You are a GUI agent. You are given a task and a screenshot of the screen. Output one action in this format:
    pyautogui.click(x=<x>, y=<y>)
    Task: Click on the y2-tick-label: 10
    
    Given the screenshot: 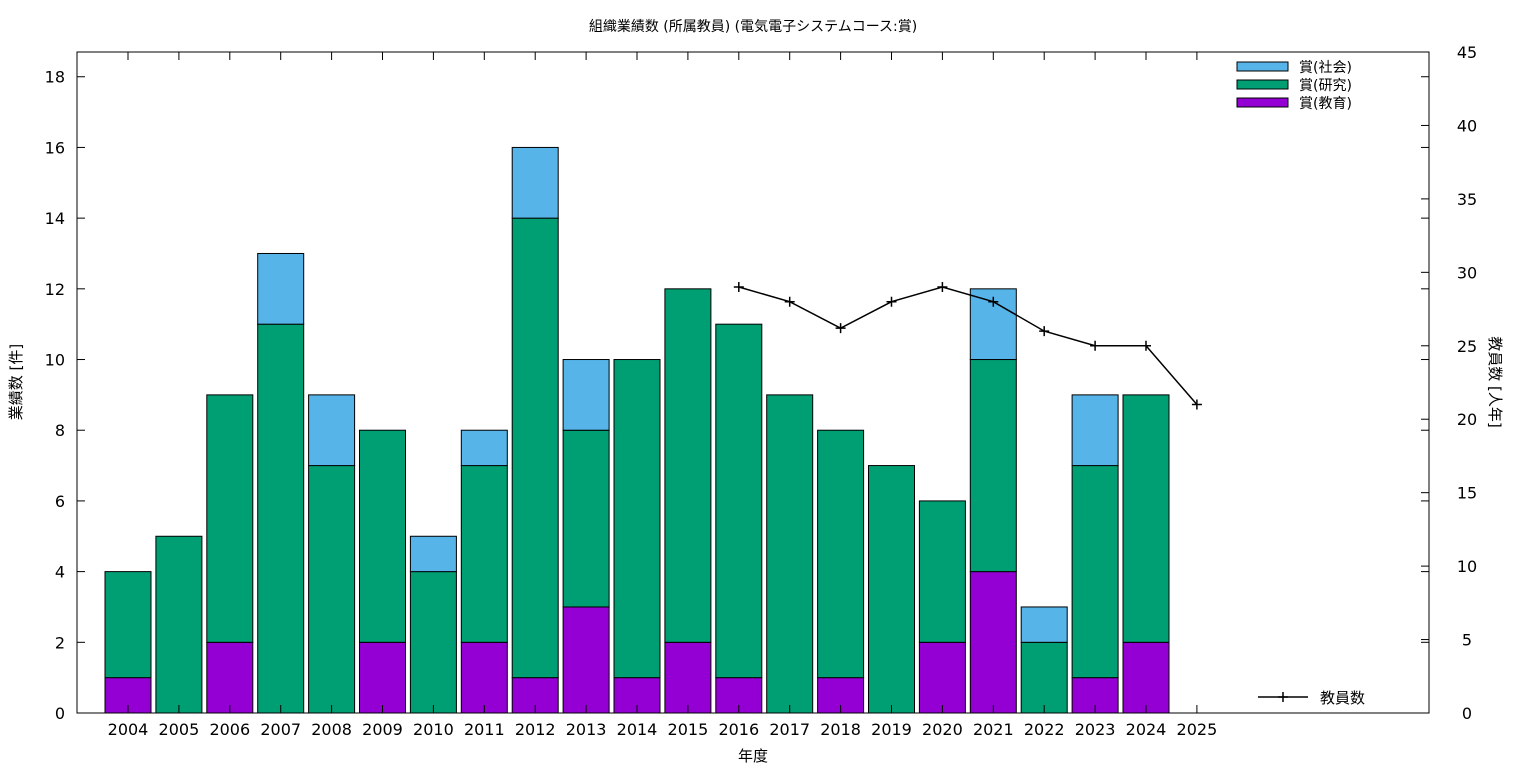 What is the action you would take?
    pyautogui.click(x=1467, y=566)
    